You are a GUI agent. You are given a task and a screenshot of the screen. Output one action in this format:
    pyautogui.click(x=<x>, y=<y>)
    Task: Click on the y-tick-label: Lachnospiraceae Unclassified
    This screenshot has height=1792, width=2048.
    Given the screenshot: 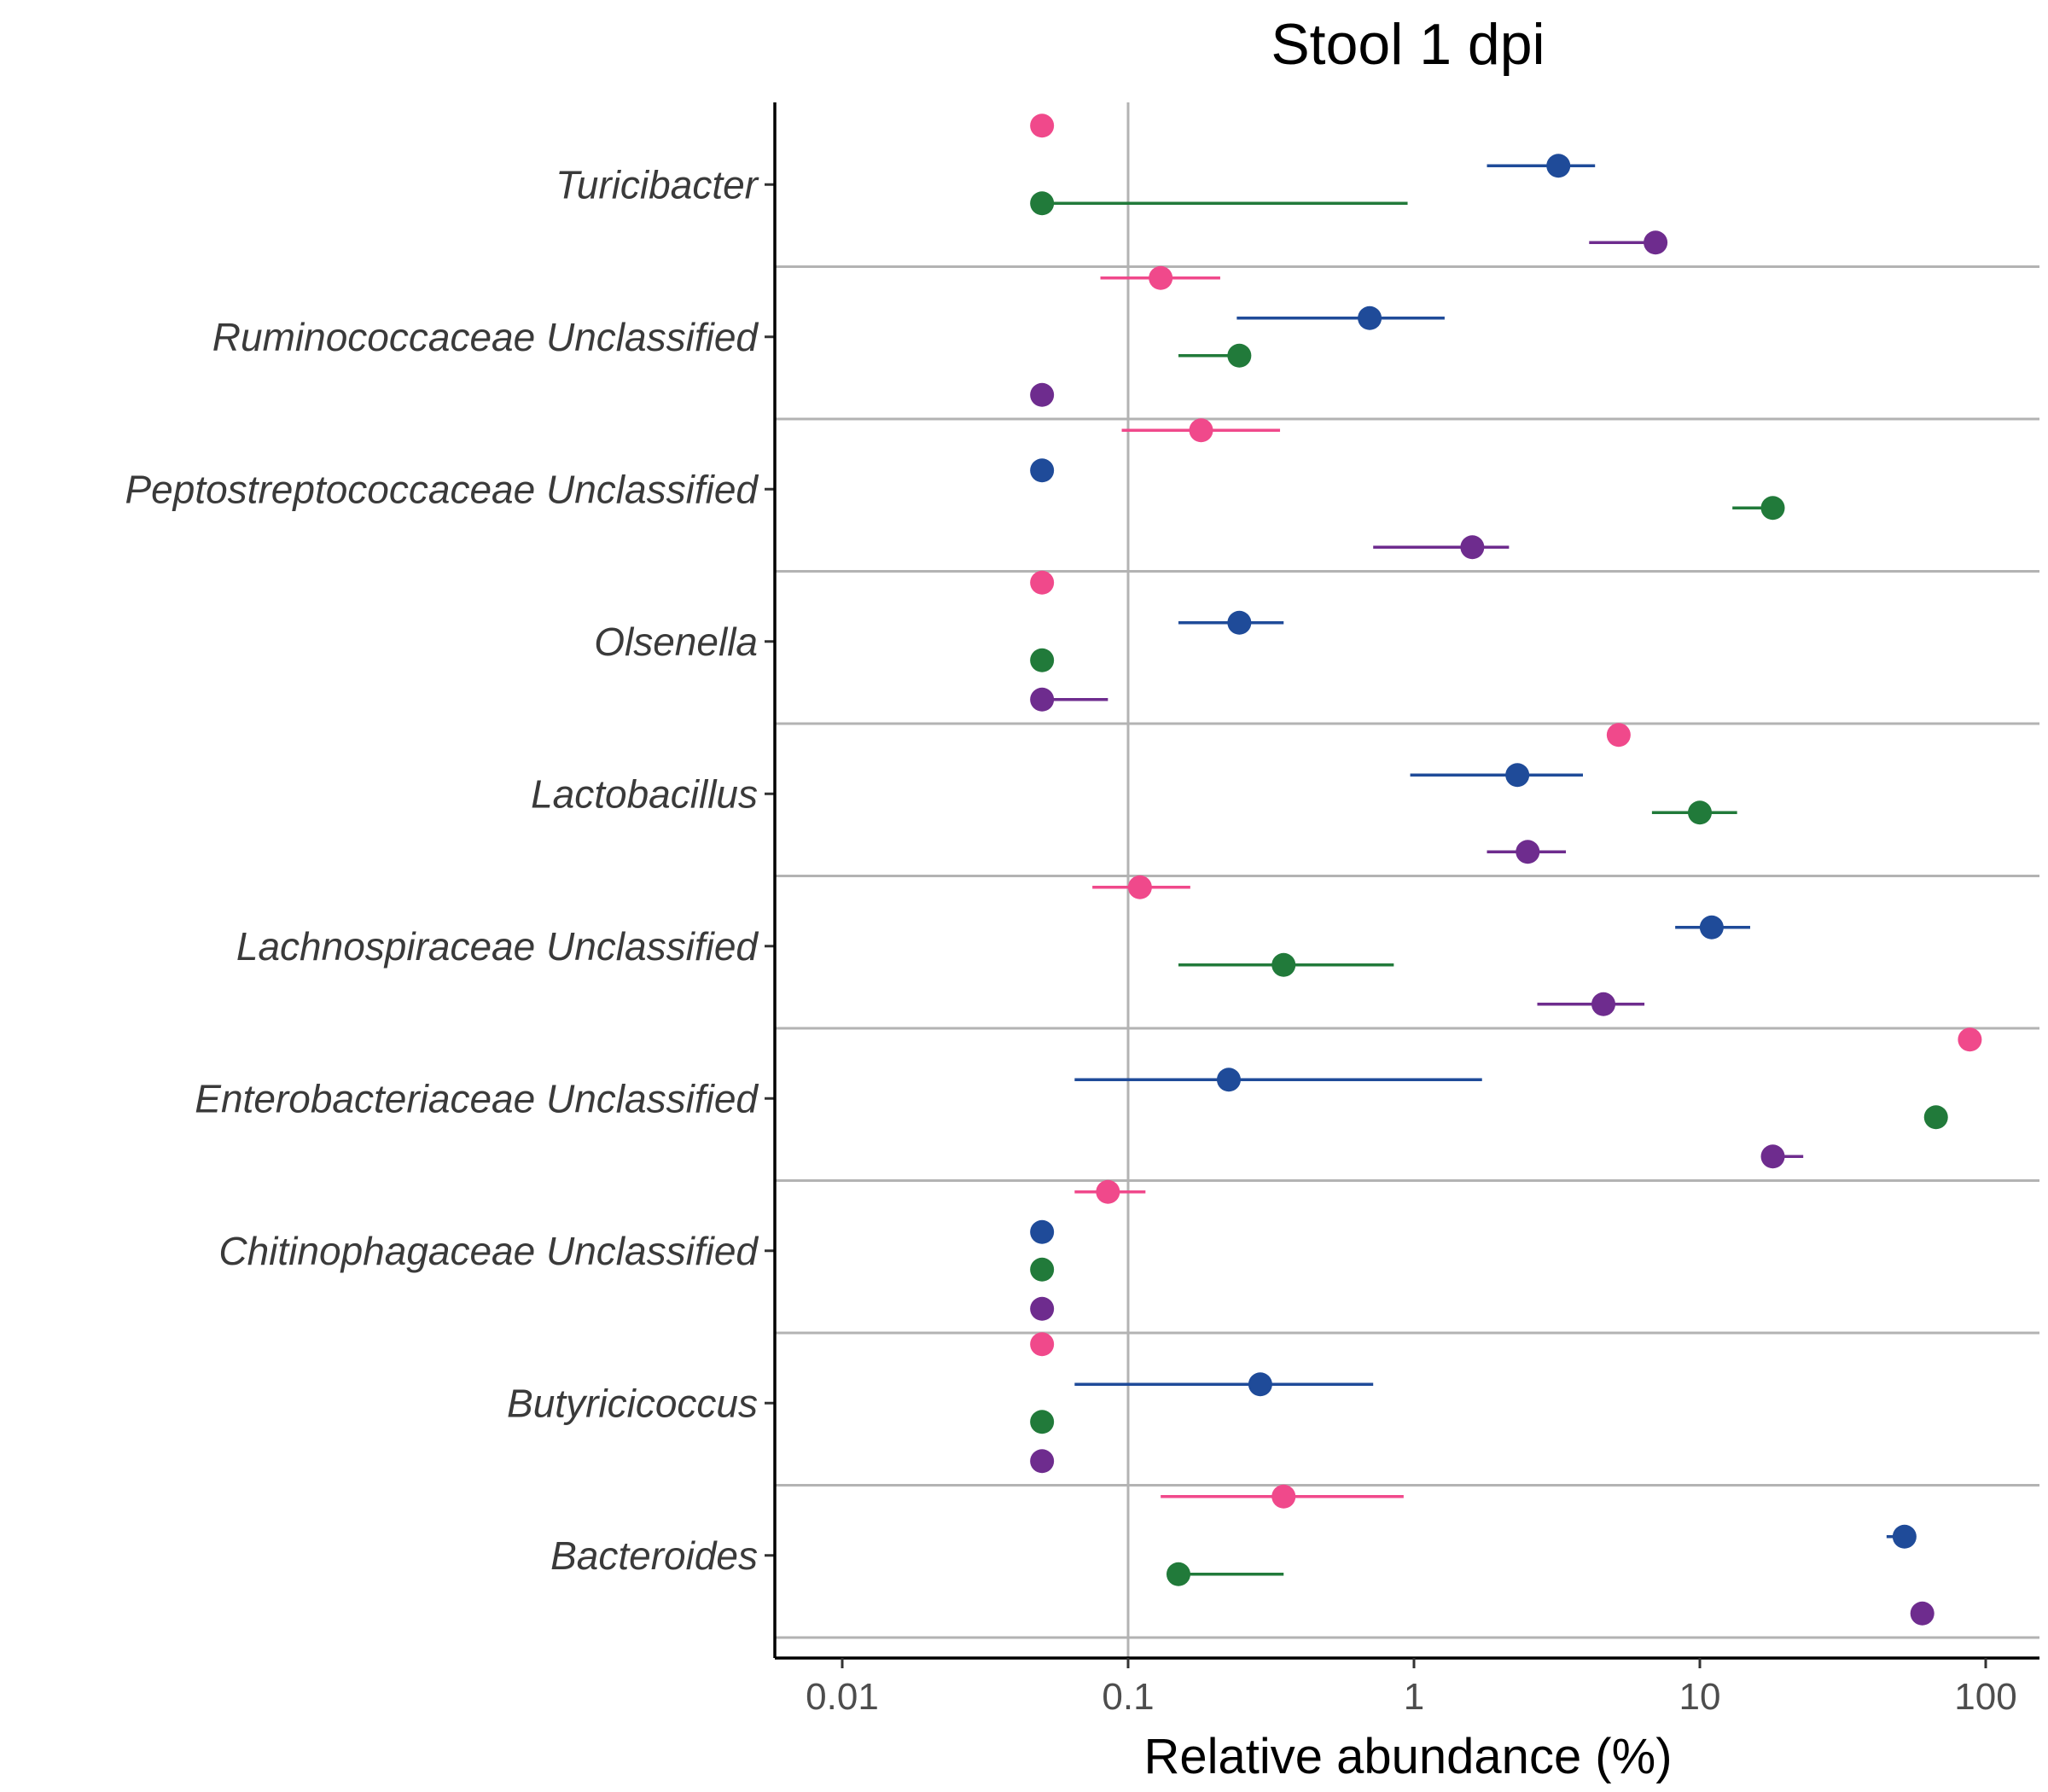 What is the action you would take?
    pyautogui.click(x=498, y=947)
    